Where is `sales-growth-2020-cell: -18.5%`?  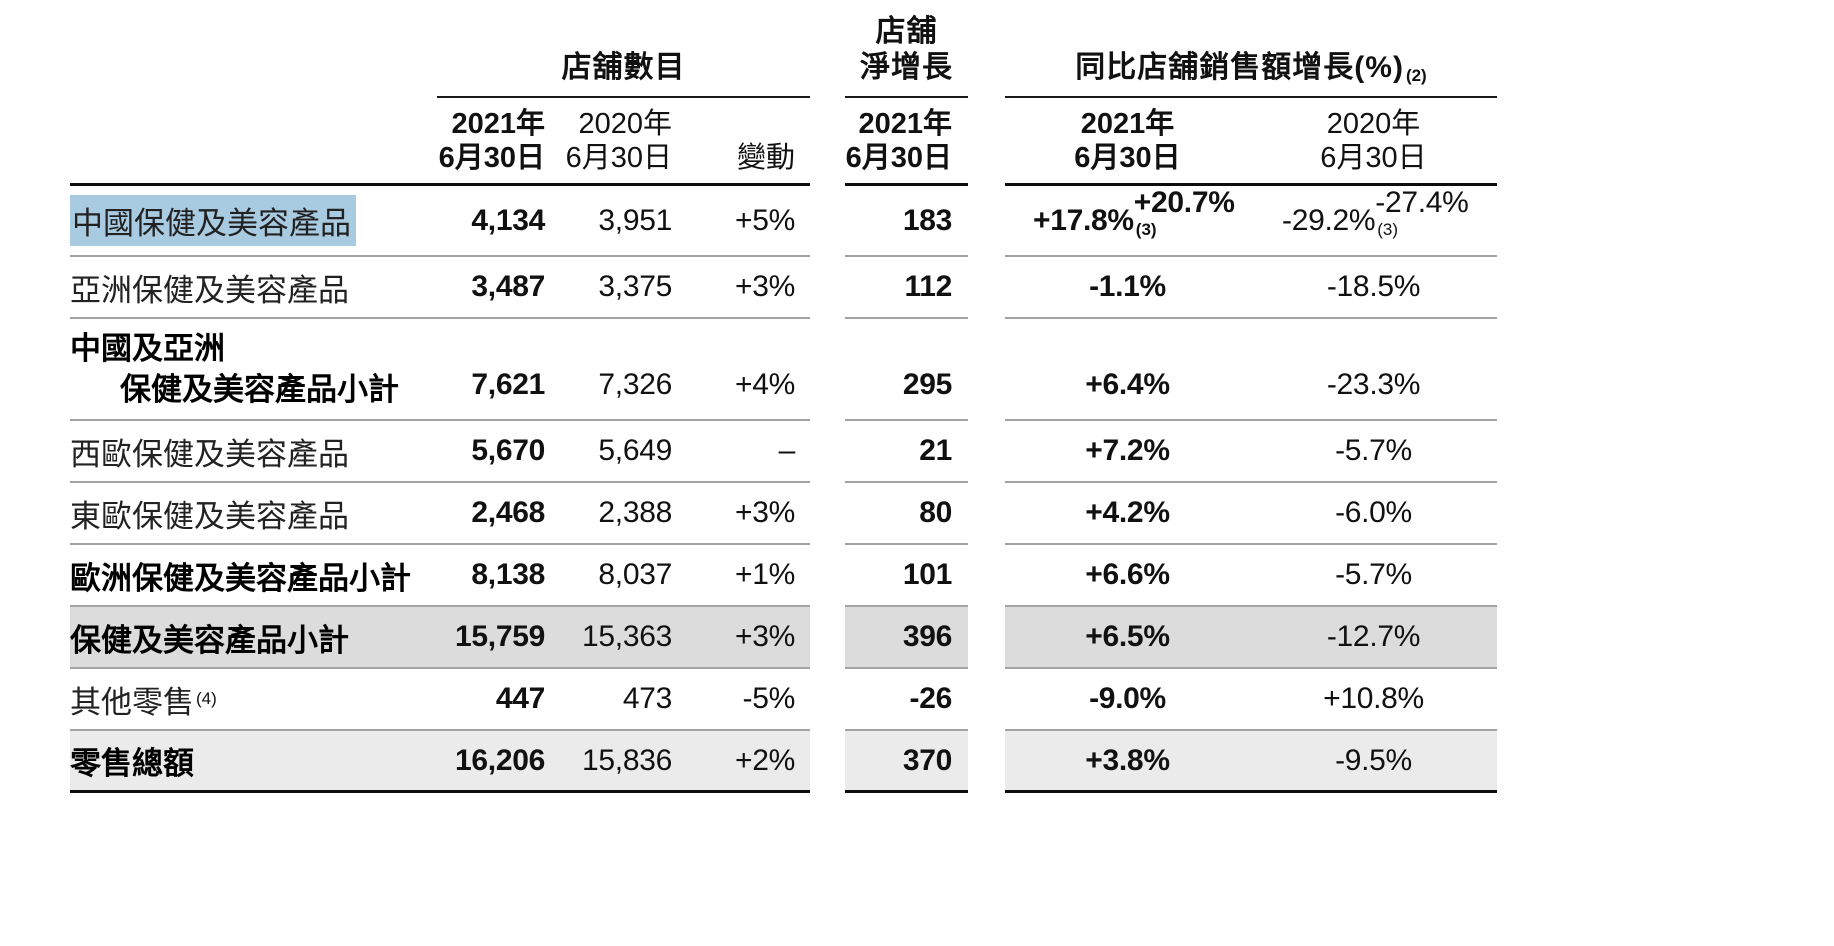
sales-growth-2020-cell: -18.5% is located at coordinates (1373, 288).